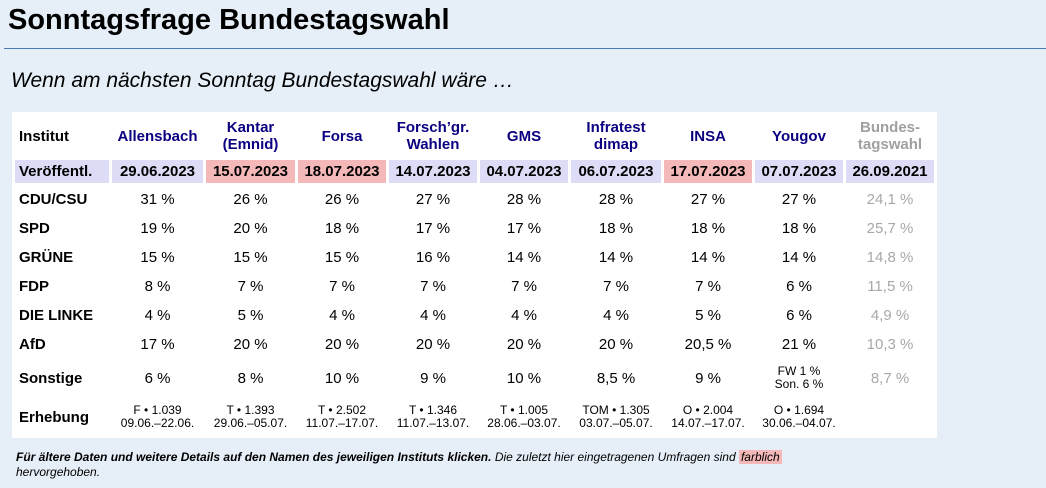  What do you see at coordinates (157, 410) in the screenshot?
I see `survey-method: F • 1.039` at bounding box center [157, 410].